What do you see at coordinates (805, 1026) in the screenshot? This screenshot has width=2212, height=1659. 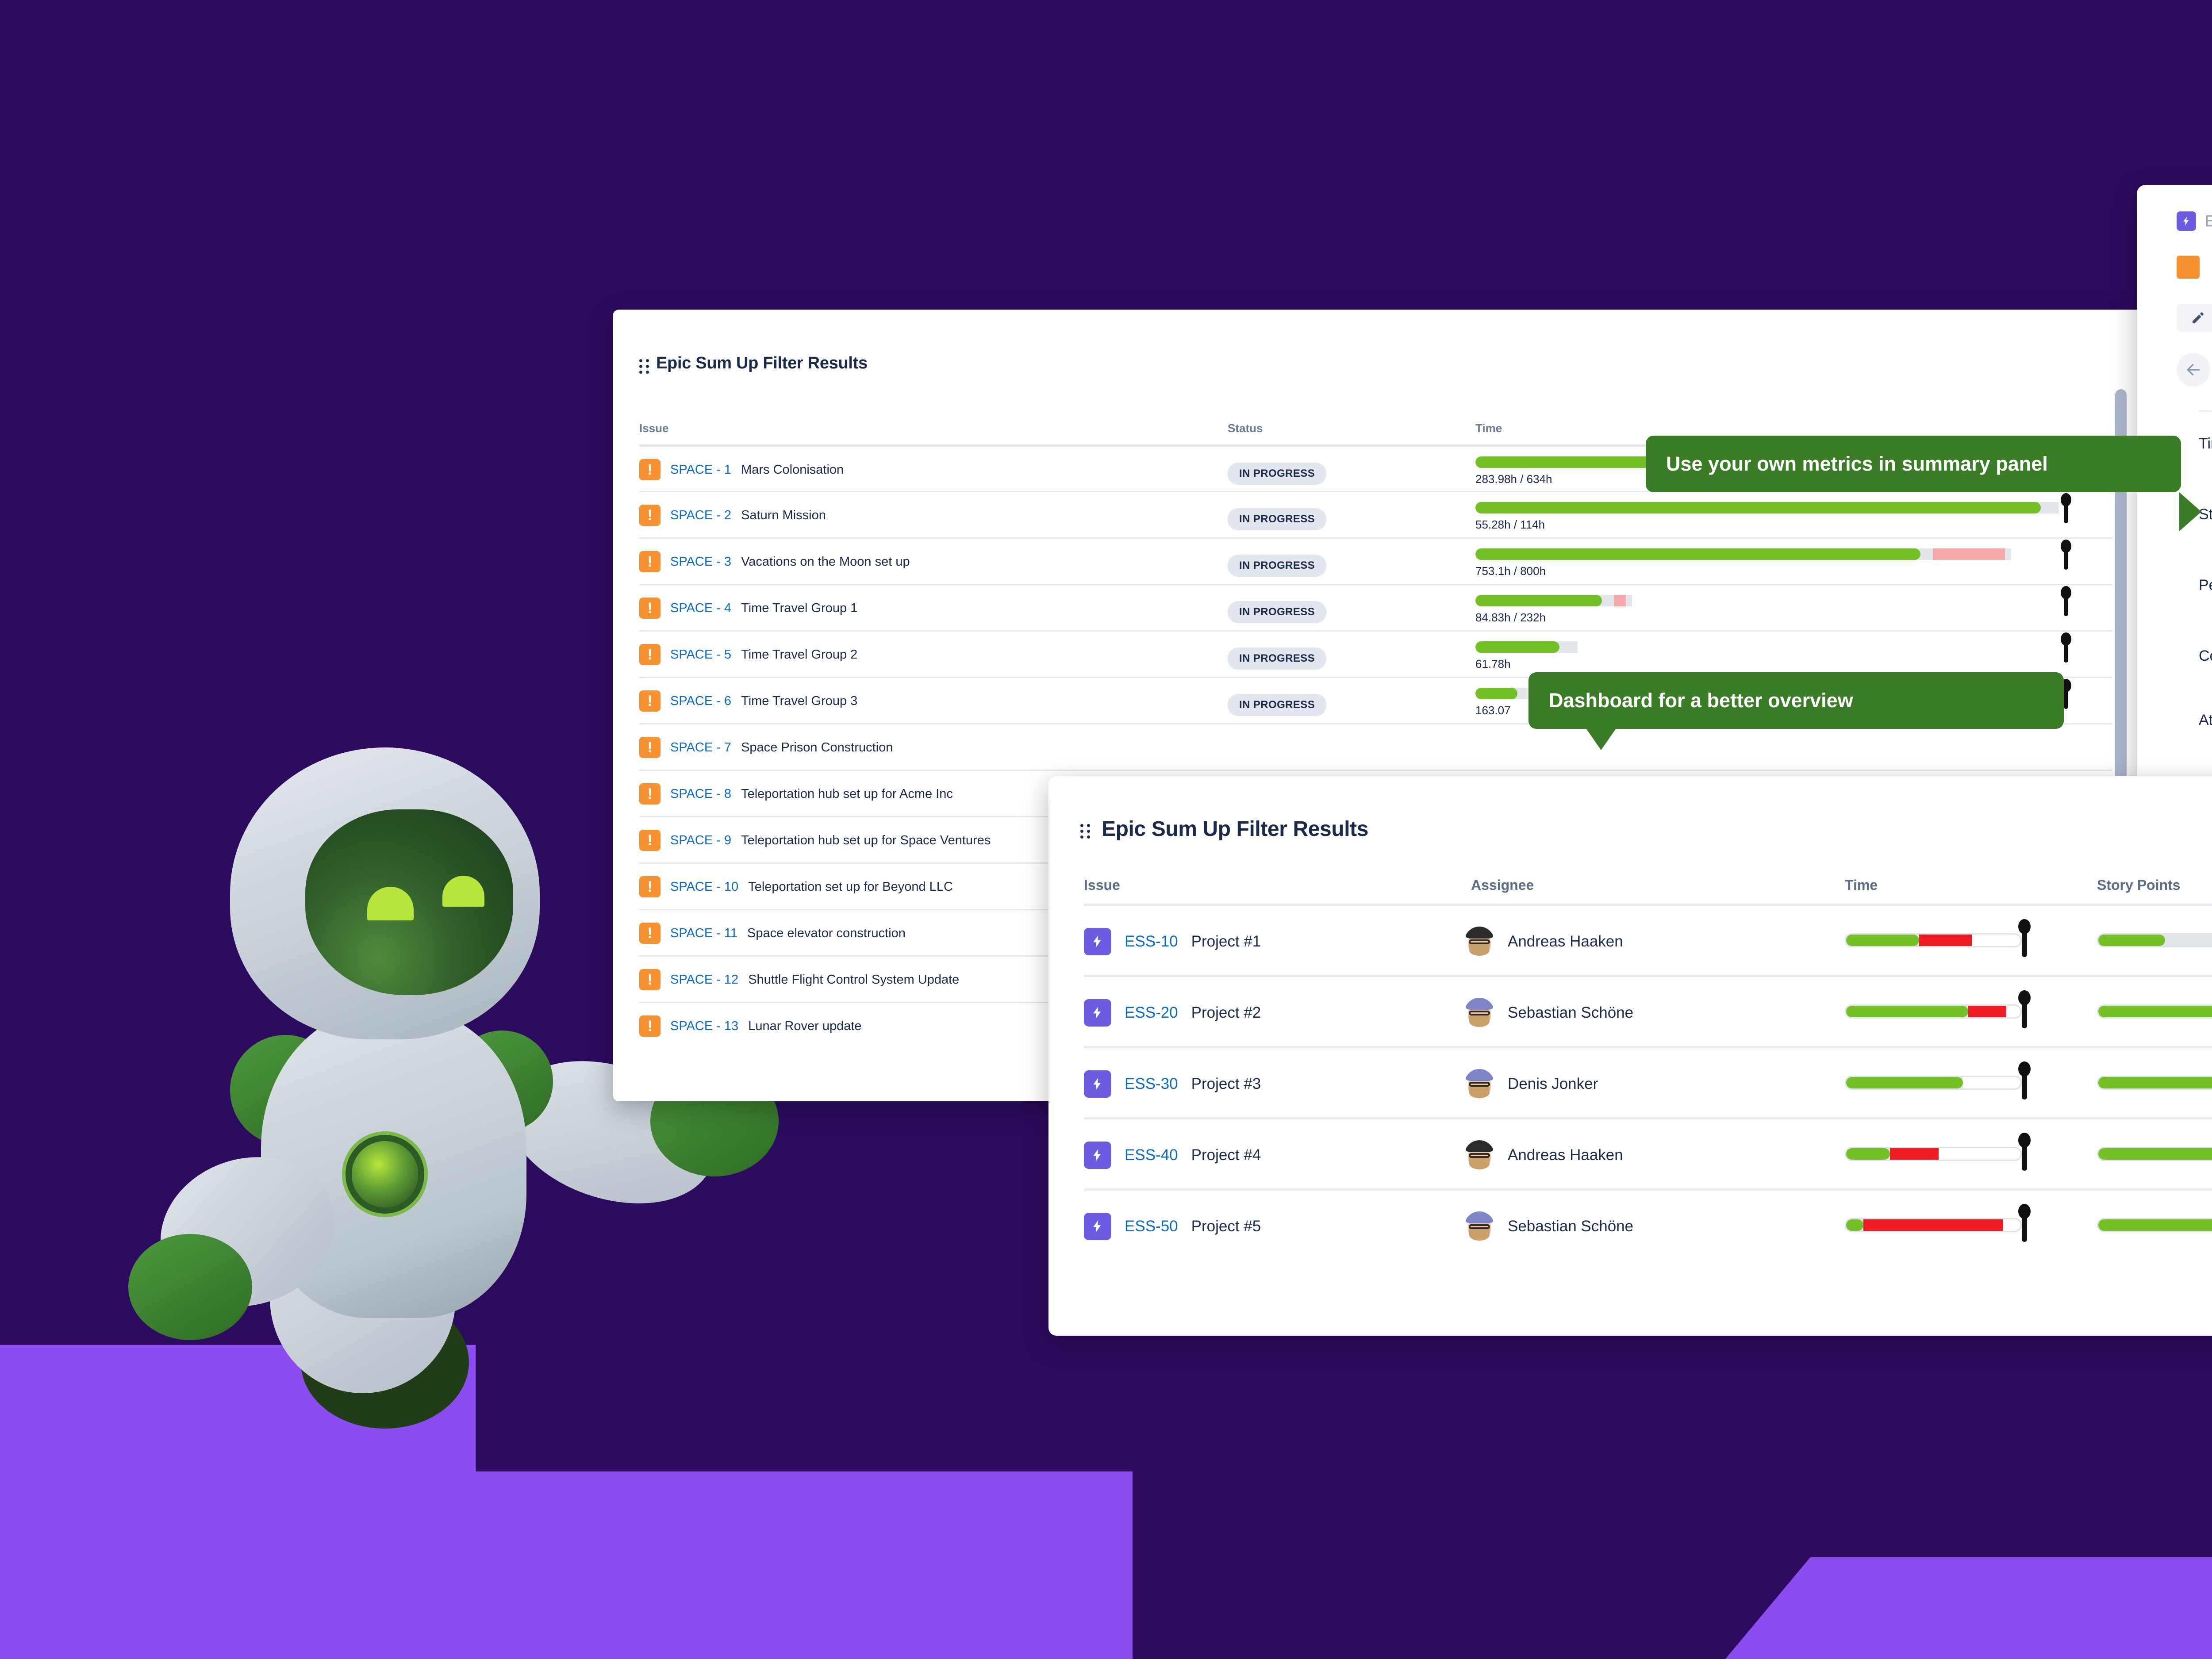 I see `issue-summary: Lunar Rover update` at bounding box center [805, 1026].